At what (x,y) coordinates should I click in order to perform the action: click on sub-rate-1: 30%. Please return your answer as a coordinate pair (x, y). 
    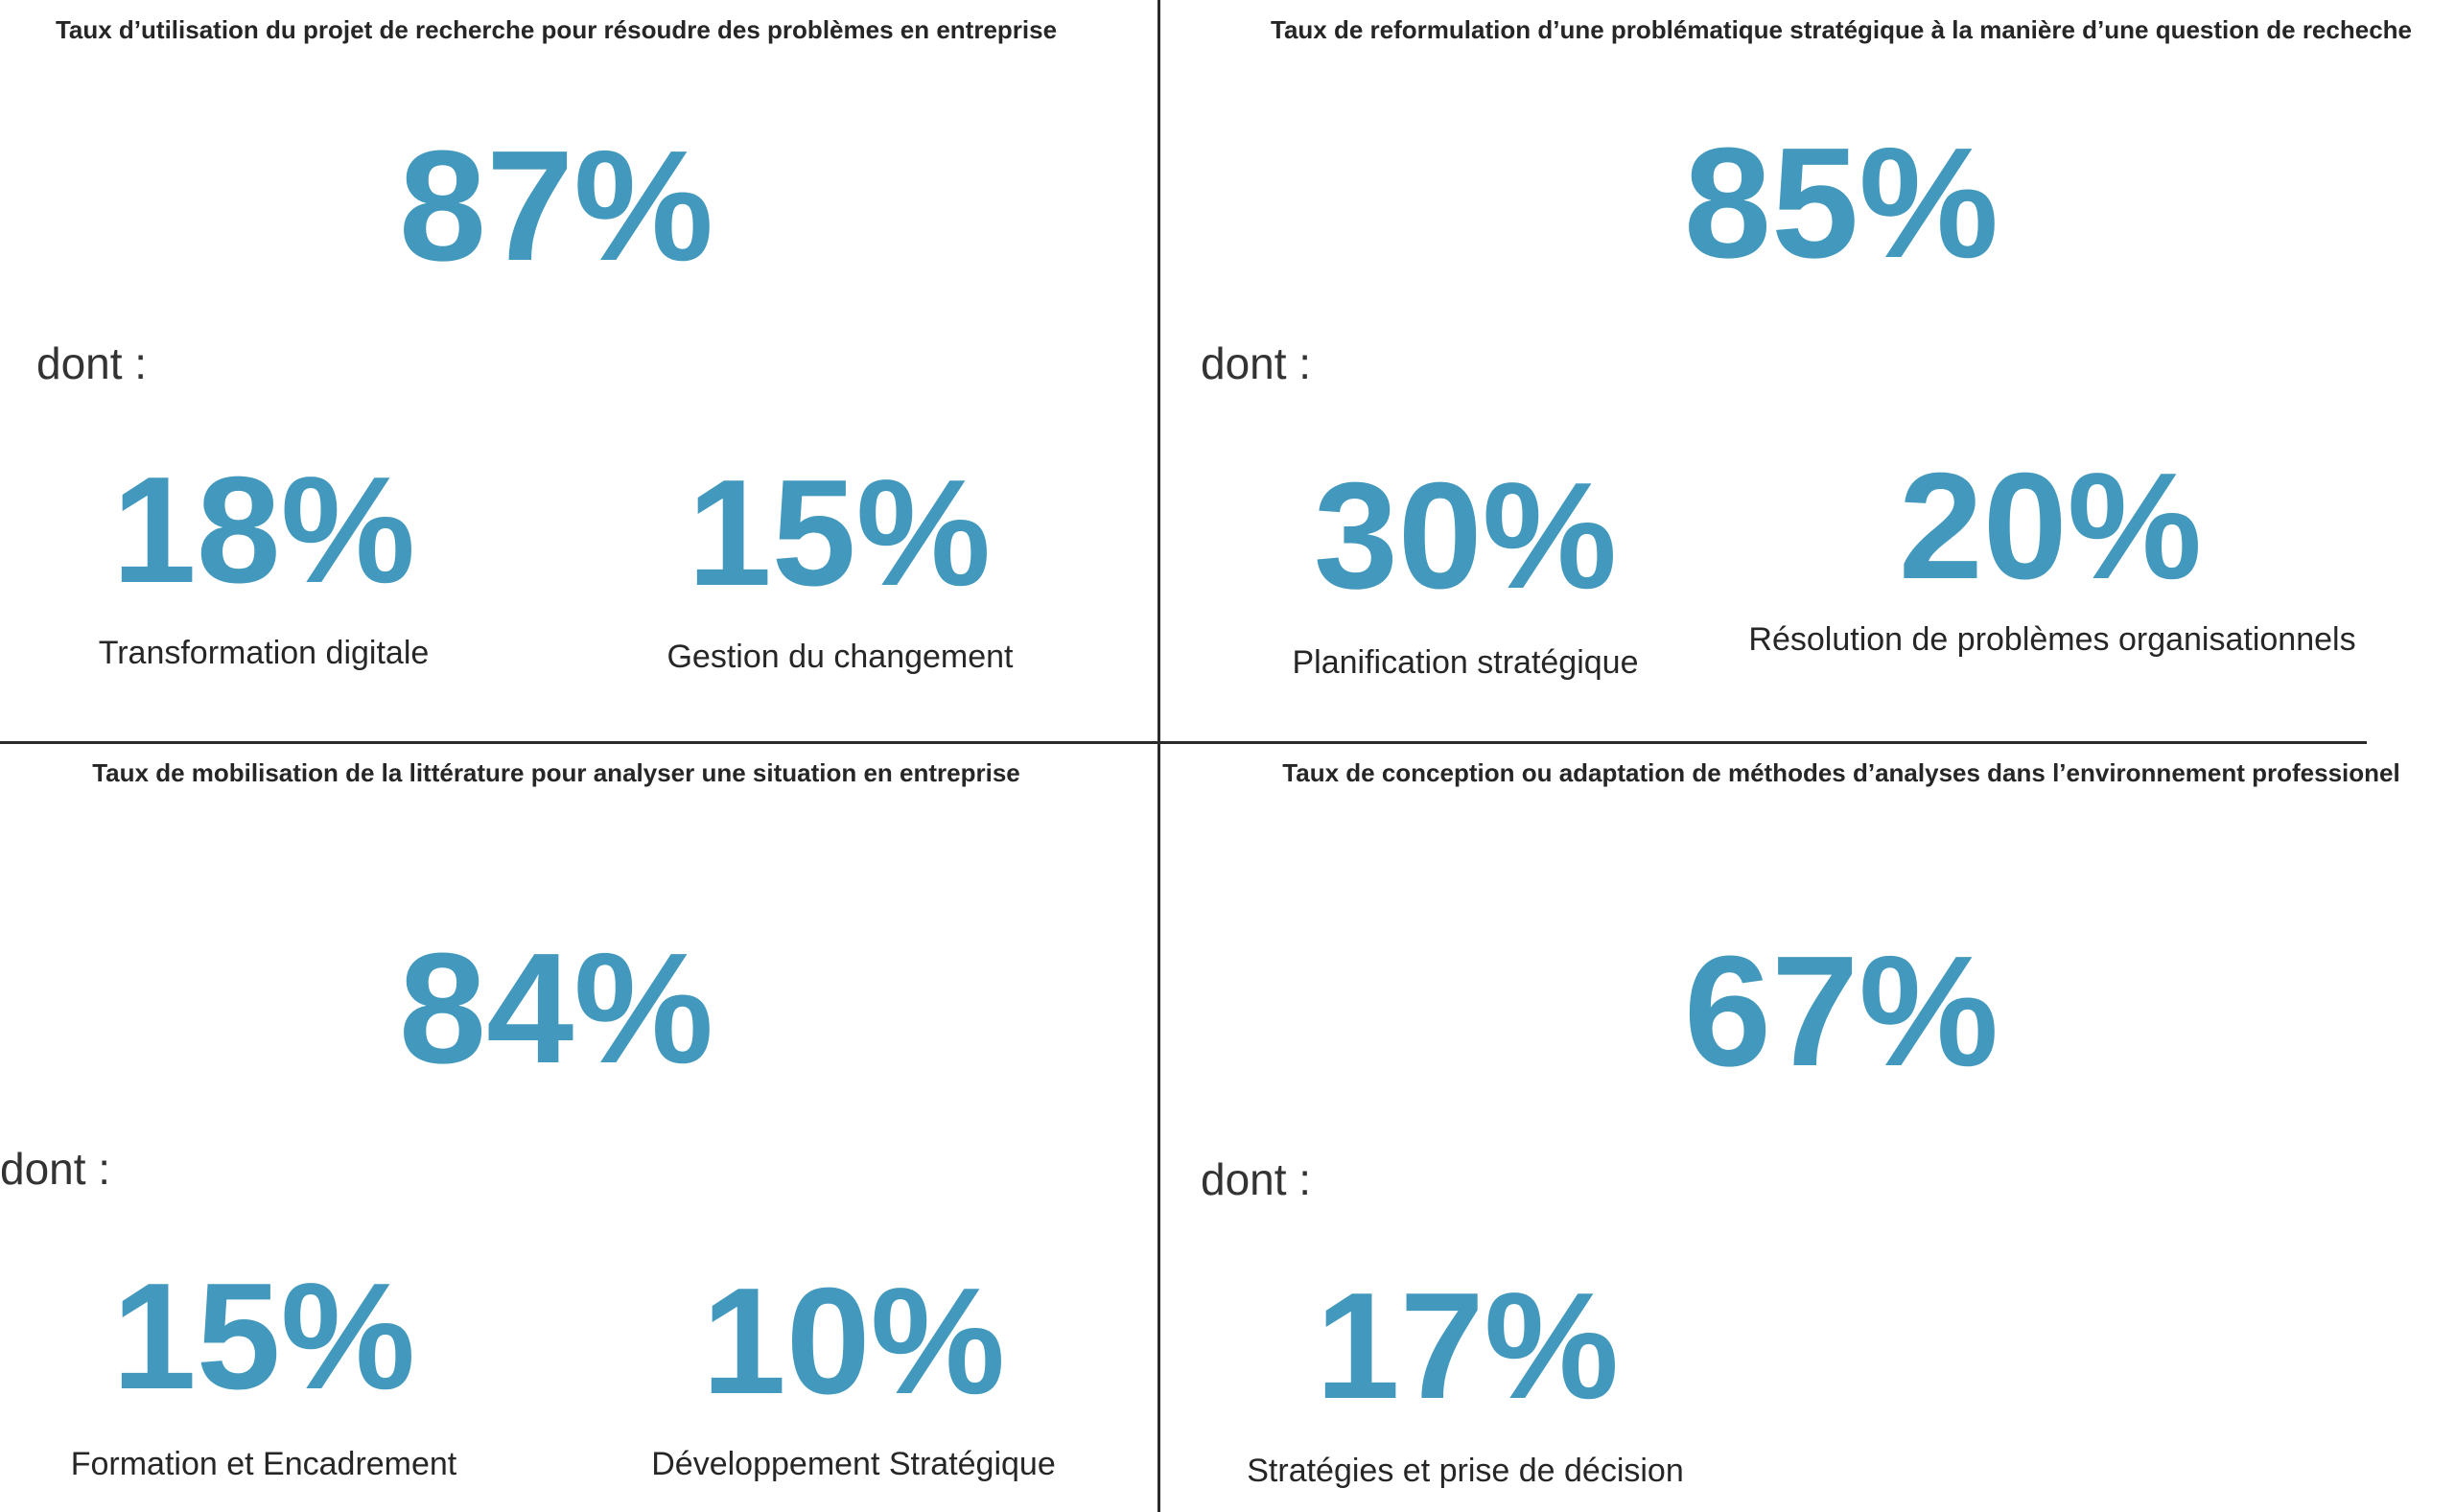
    Looking at the image, I should click on (1465, 536).